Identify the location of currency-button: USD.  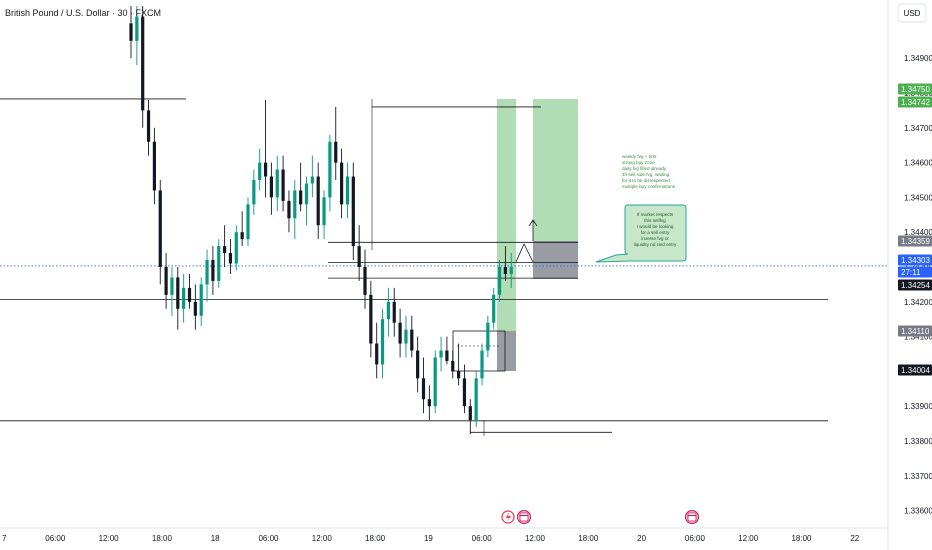
(912, 13).